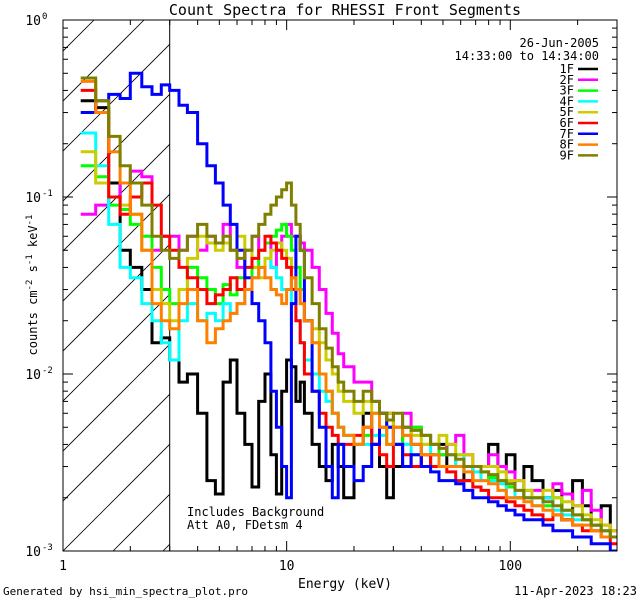 The height and width of the screenshot is (600, 640). What do you see at coordinates (559, 43) in the screenshot?
I see `annotation-date: 26-Jun-2005` at bounding box center [559, 43].